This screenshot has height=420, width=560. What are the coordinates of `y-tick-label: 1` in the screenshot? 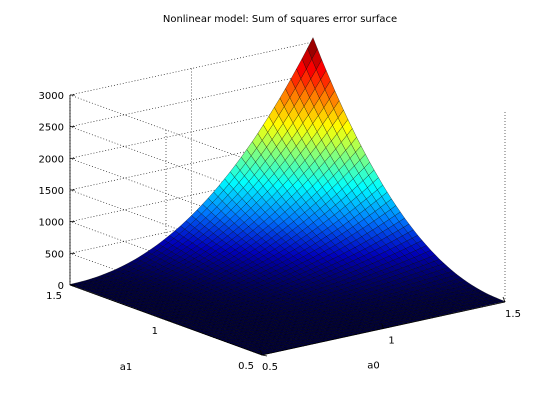 It's located at (155, 331).